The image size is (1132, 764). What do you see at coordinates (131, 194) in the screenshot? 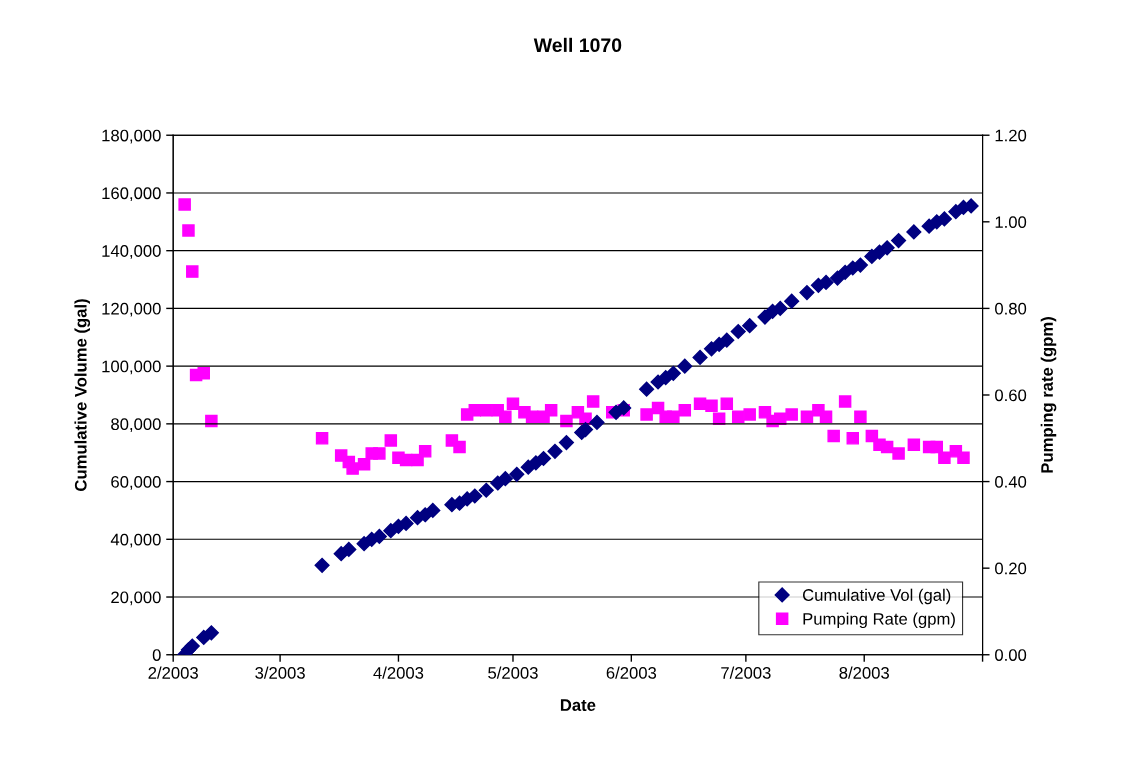
I see `y-tick-label: 160,000` at bounding box center [131, 194].